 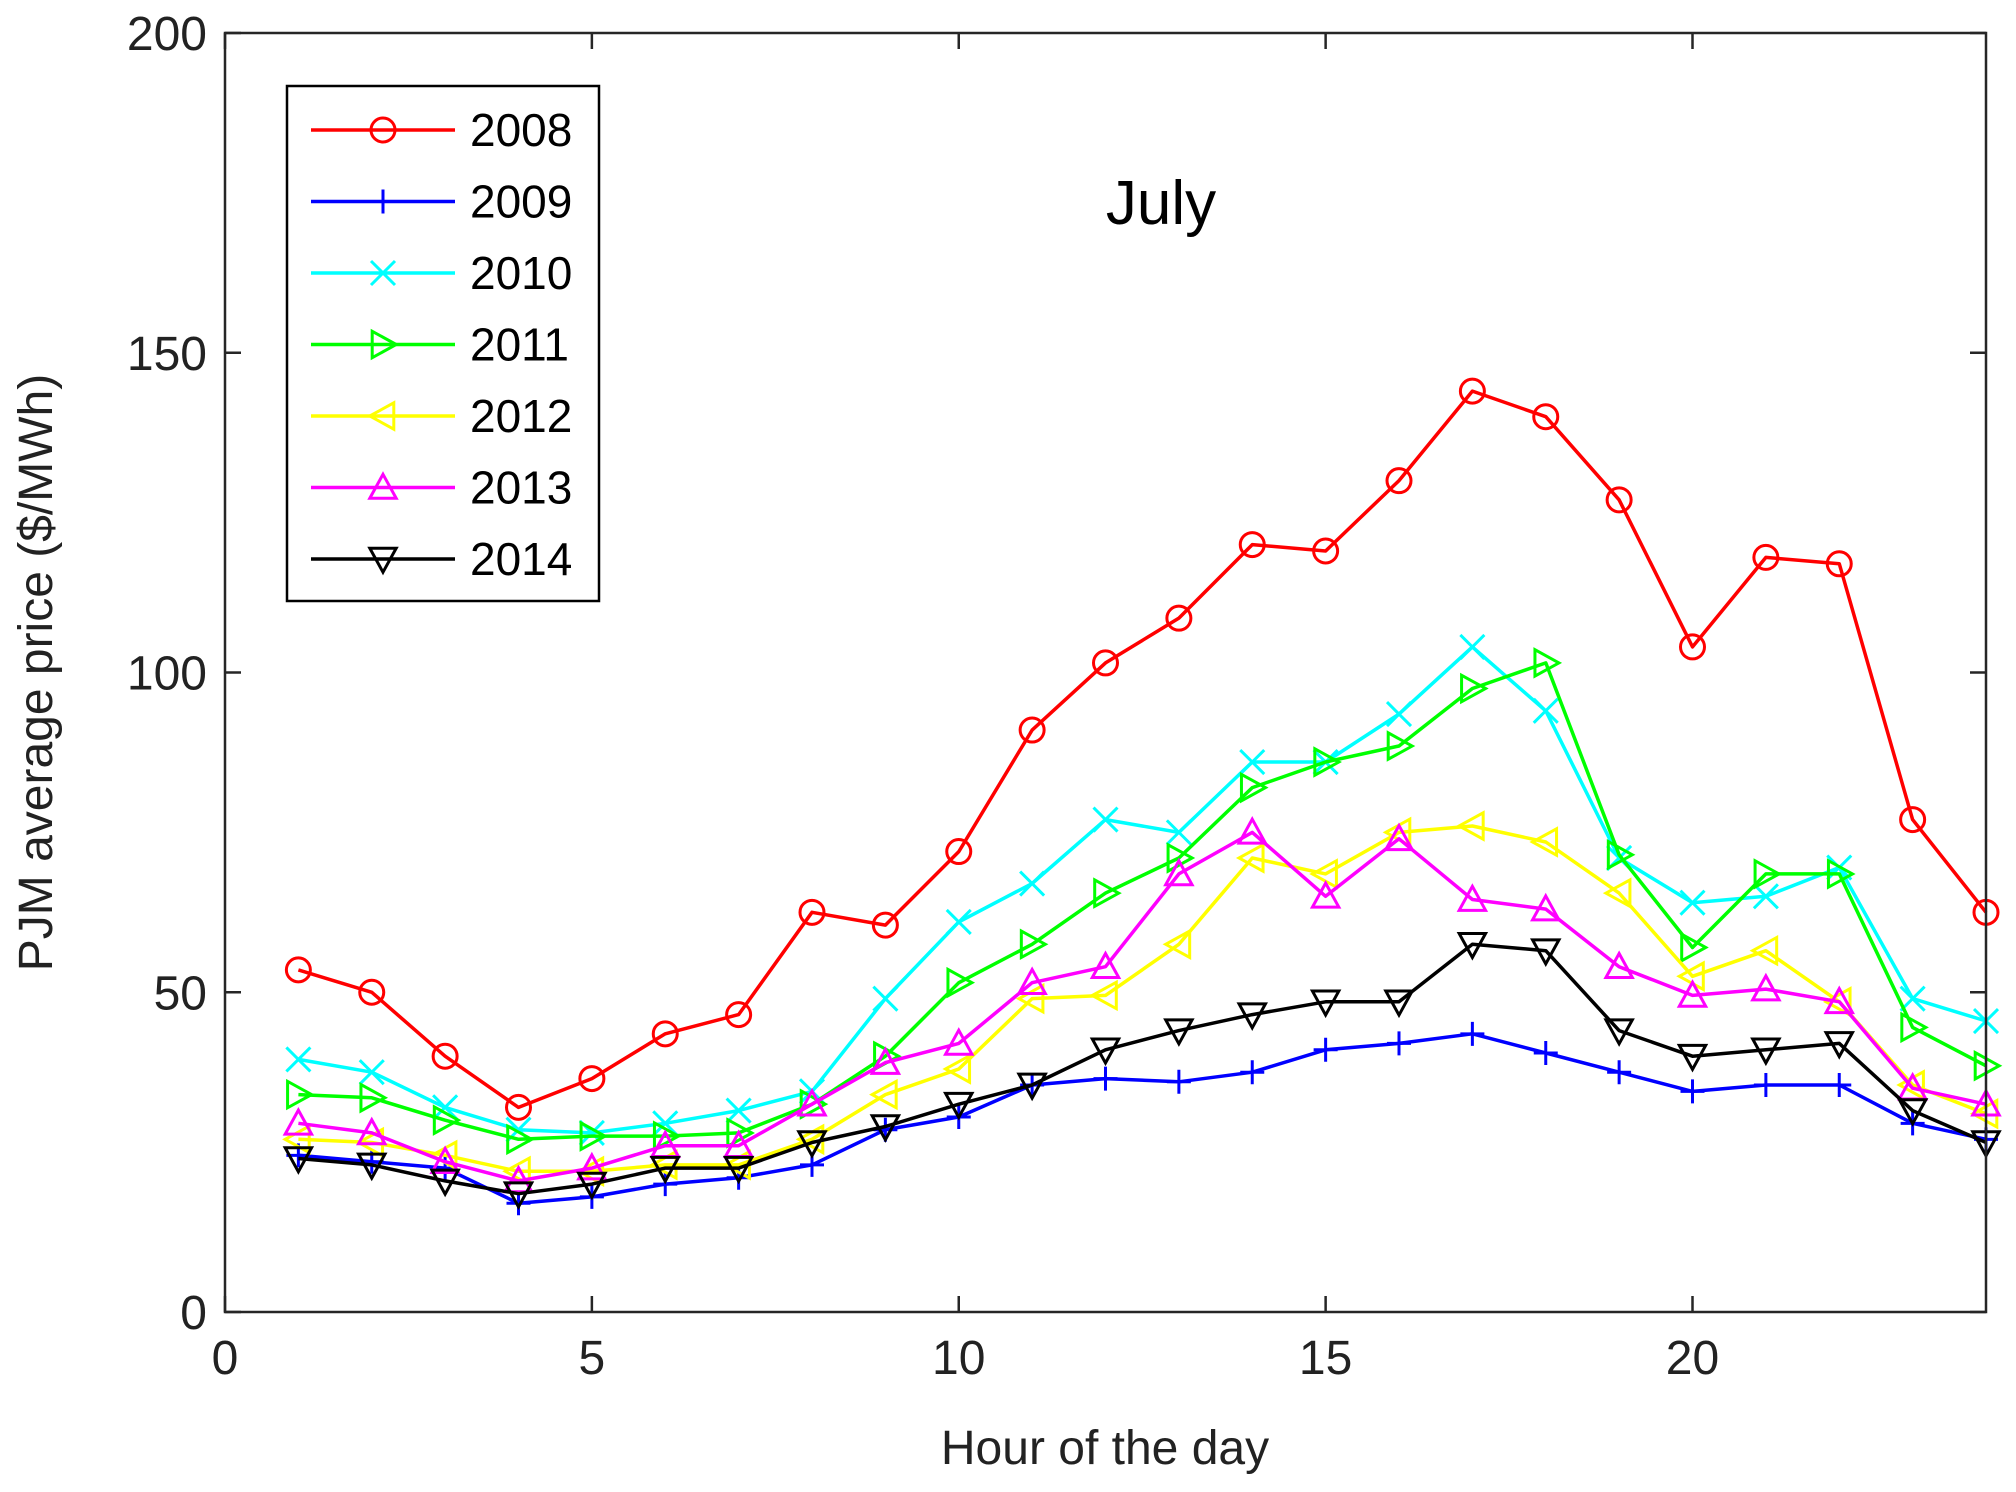 I want to click on x-tick-label: 10, so click(x=958, y=1358).